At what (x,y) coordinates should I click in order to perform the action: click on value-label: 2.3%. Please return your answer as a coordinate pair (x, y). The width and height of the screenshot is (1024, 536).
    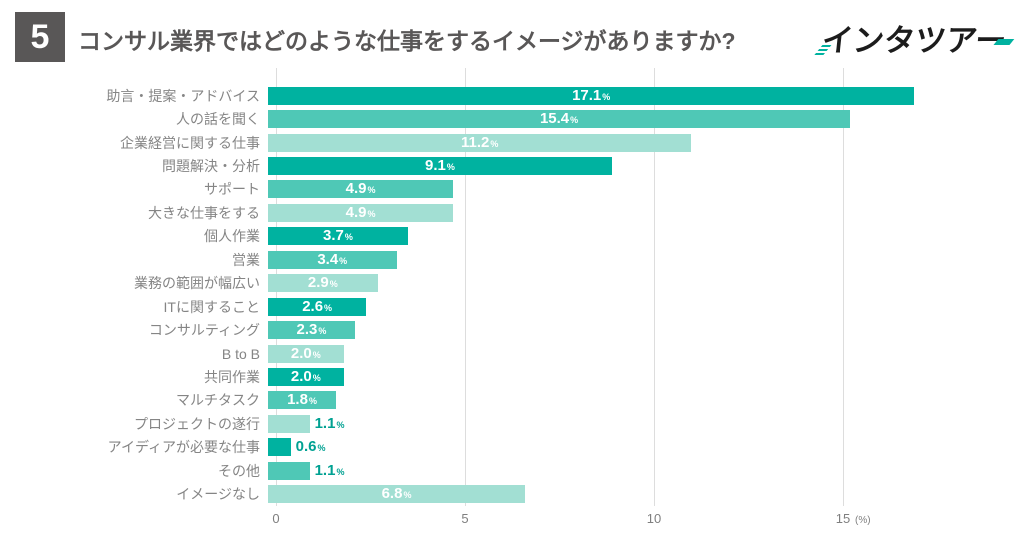
    Looking at the image, I should click on (311, 330).